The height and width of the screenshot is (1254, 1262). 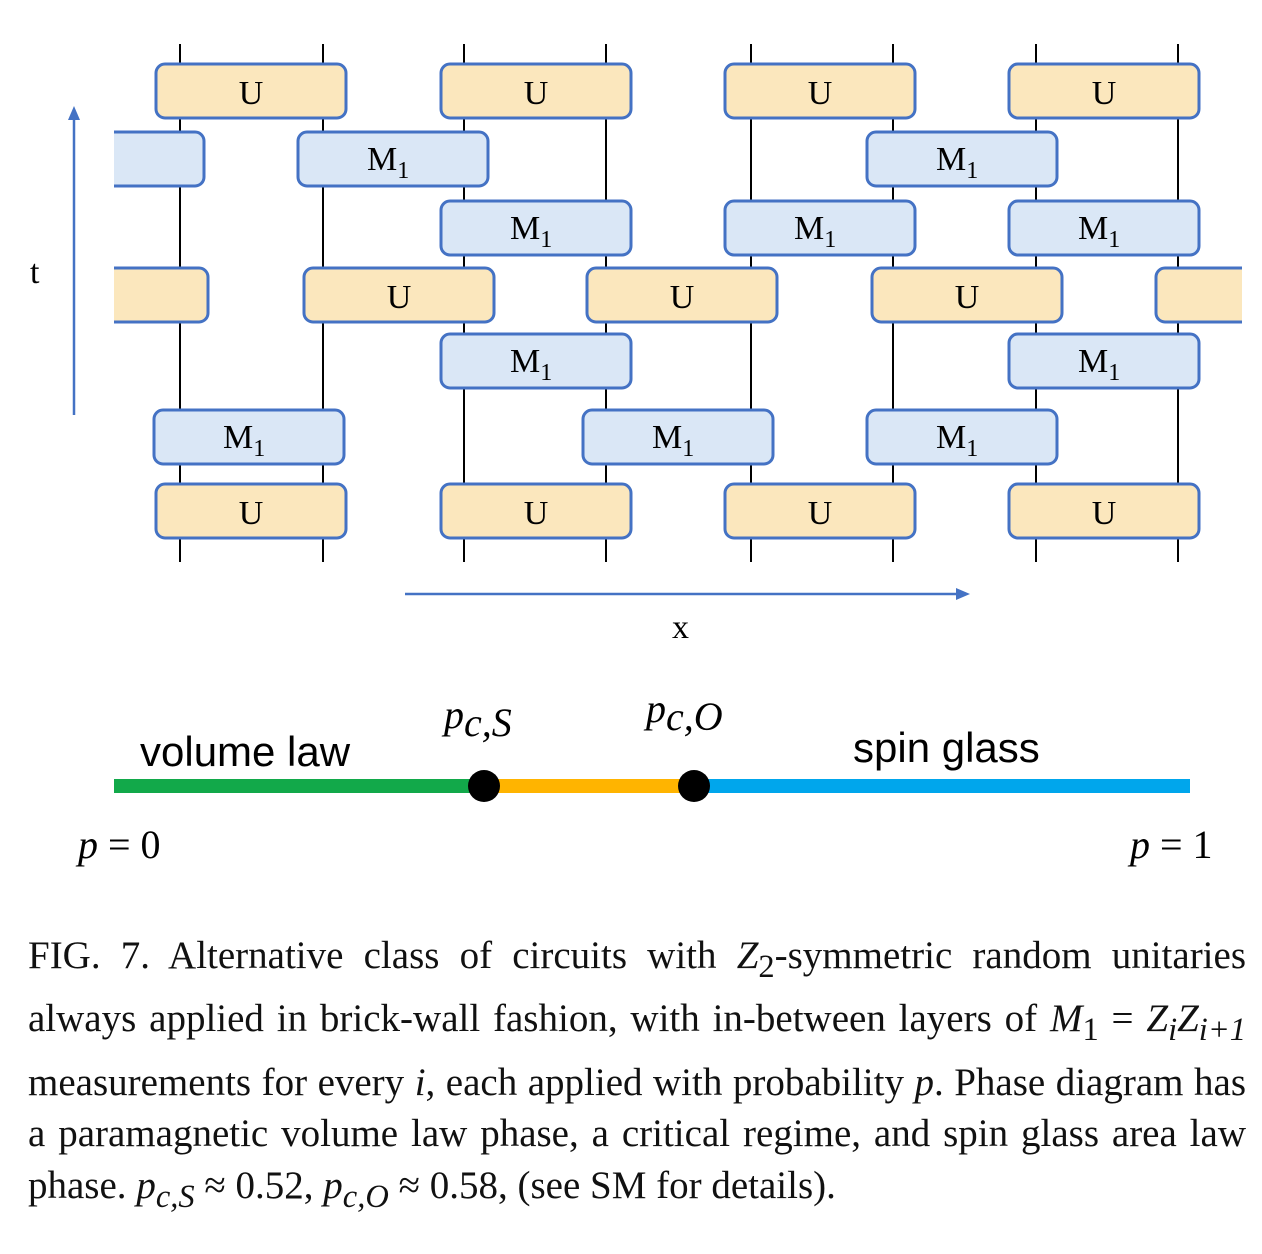 What do you see at coordinates (118, 844) in the screenshot?
I see `p-zero-label: p = 0` at bounding box center [118, 844].